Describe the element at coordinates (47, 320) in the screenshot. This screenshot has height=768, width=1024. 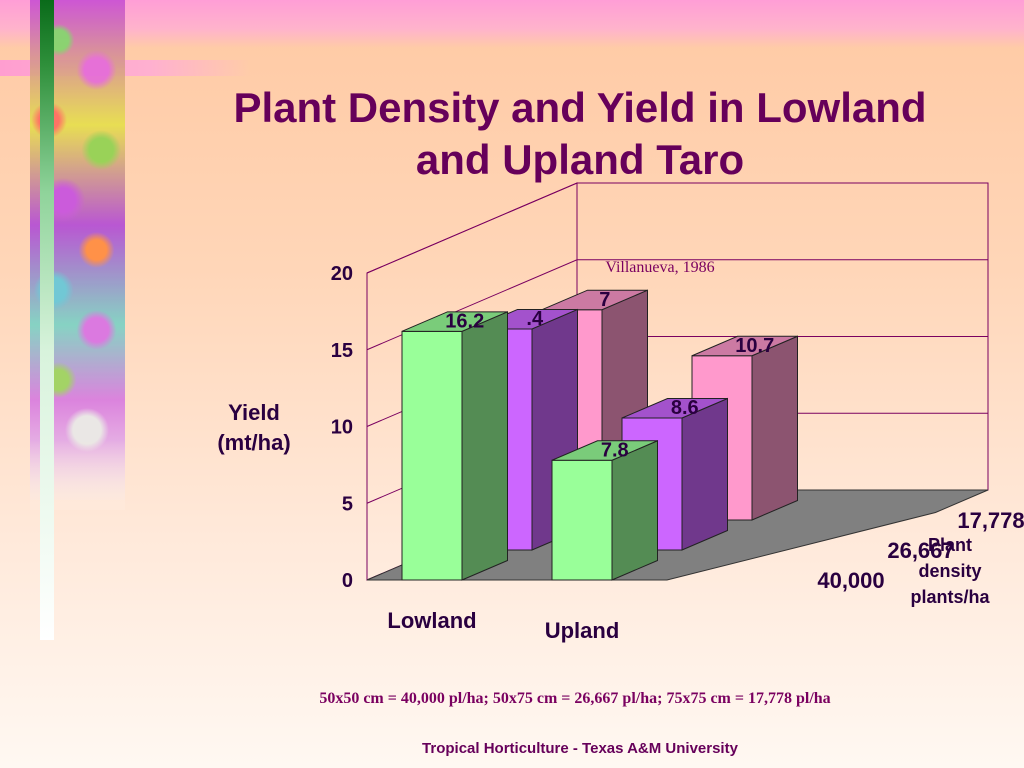
I see `green-accent-stripe` at that location.